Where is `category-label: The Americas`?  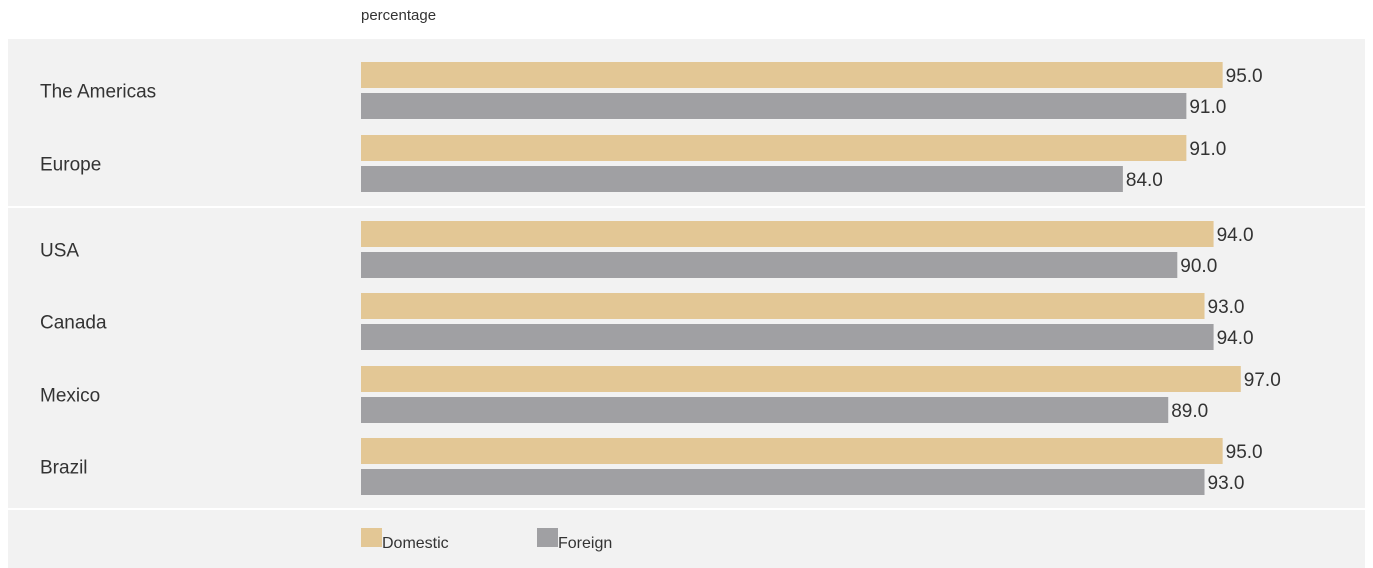 category-label: The Americas is located at coordinates (98, 92).